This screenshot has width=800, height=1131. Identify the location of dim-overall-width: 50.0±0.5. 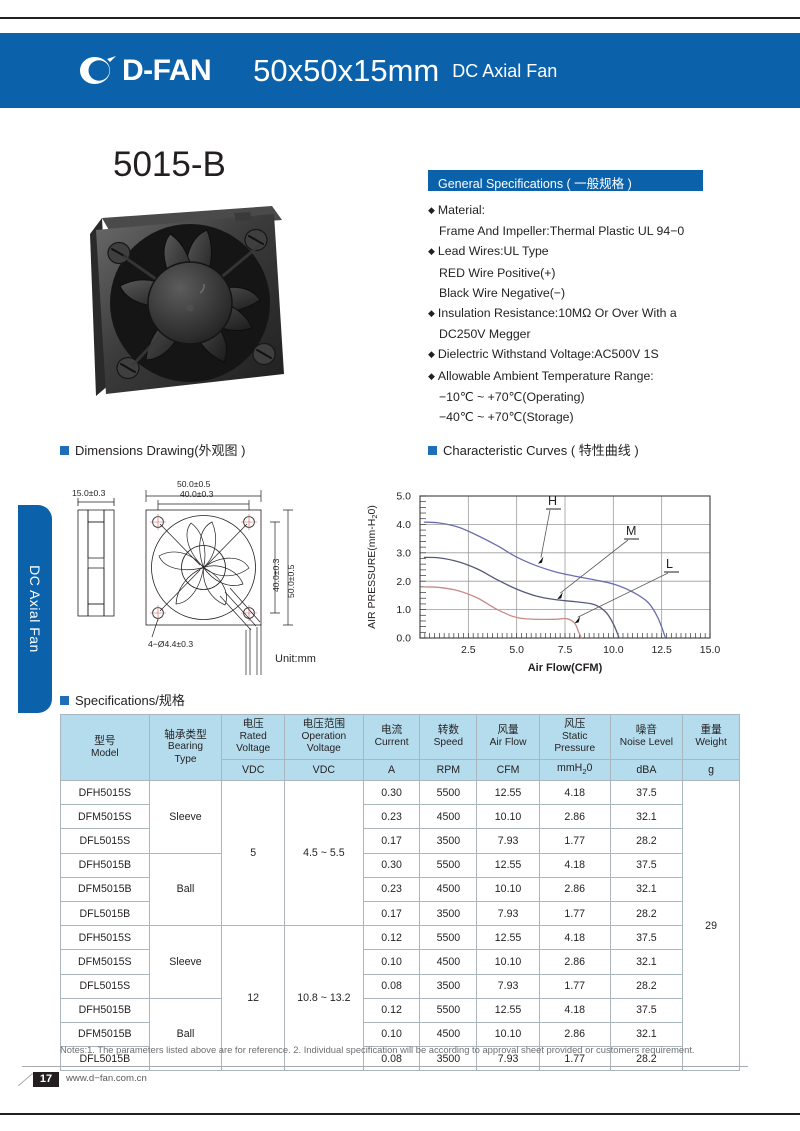
(194, 484).